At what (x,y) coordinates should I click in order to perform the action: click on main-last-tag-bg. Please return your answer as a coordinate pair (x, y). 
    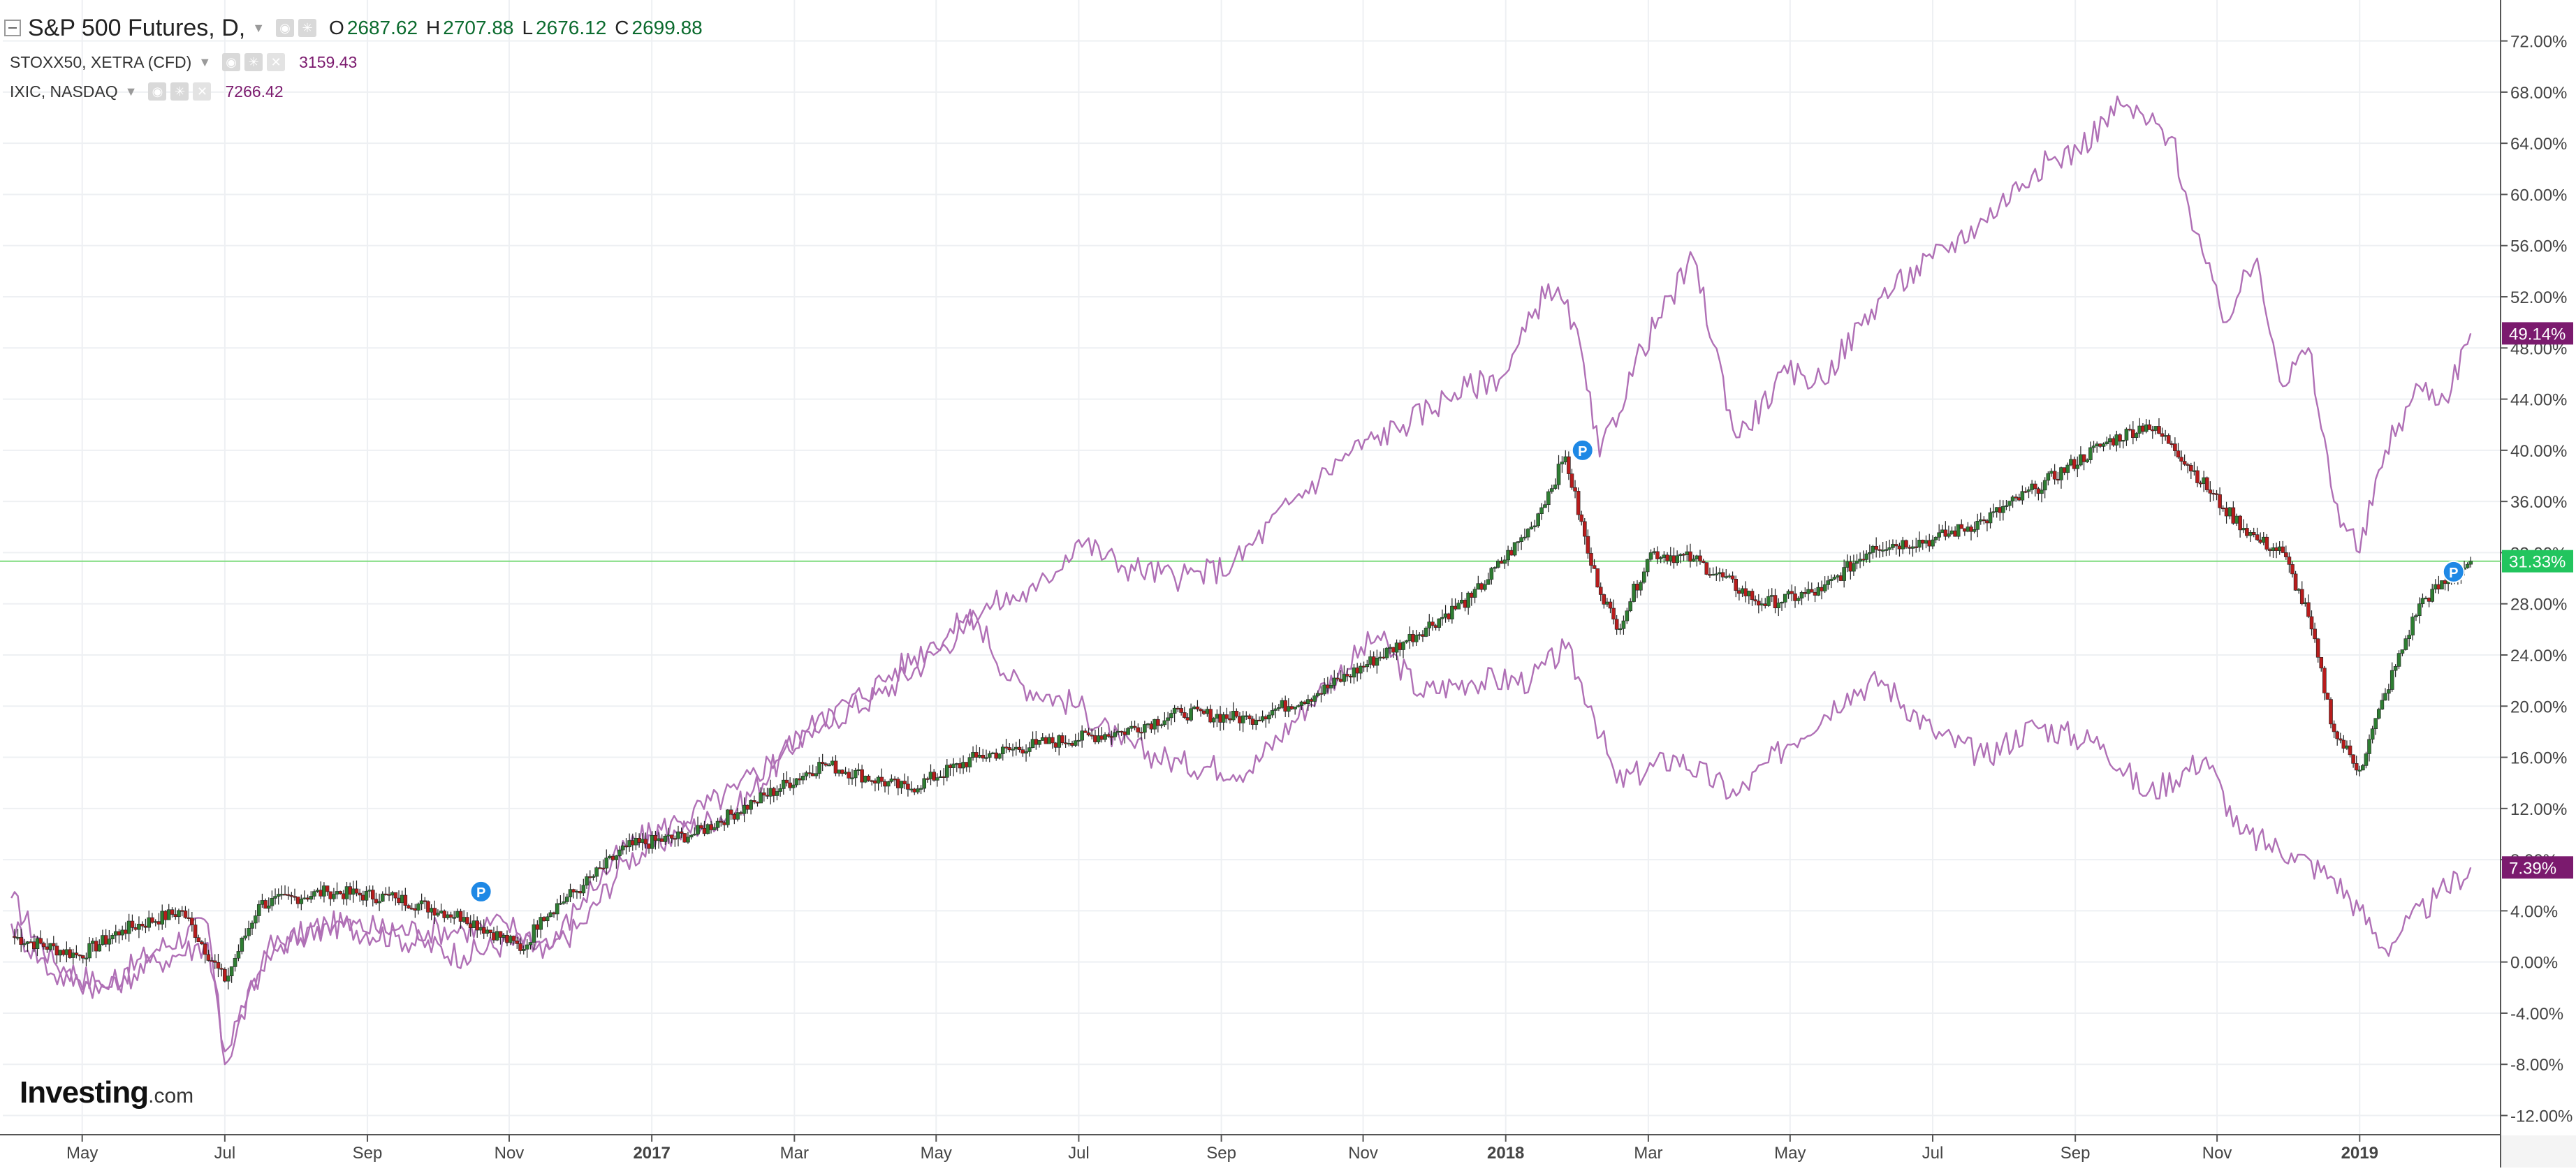
    Looking at the image, I should click on (2537, 561).